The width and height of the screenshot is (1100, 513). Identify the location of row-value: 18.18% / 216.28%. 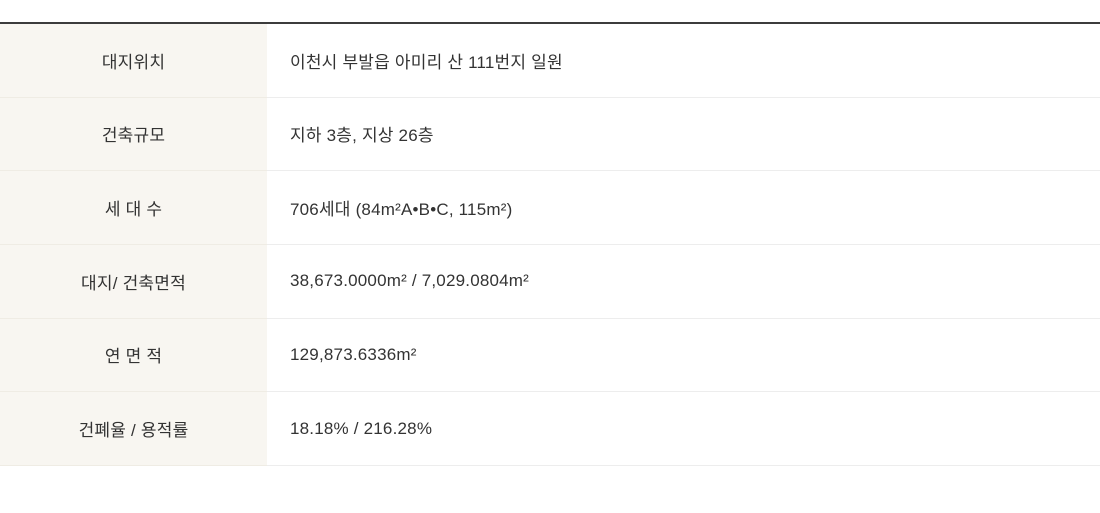
(683, 429).